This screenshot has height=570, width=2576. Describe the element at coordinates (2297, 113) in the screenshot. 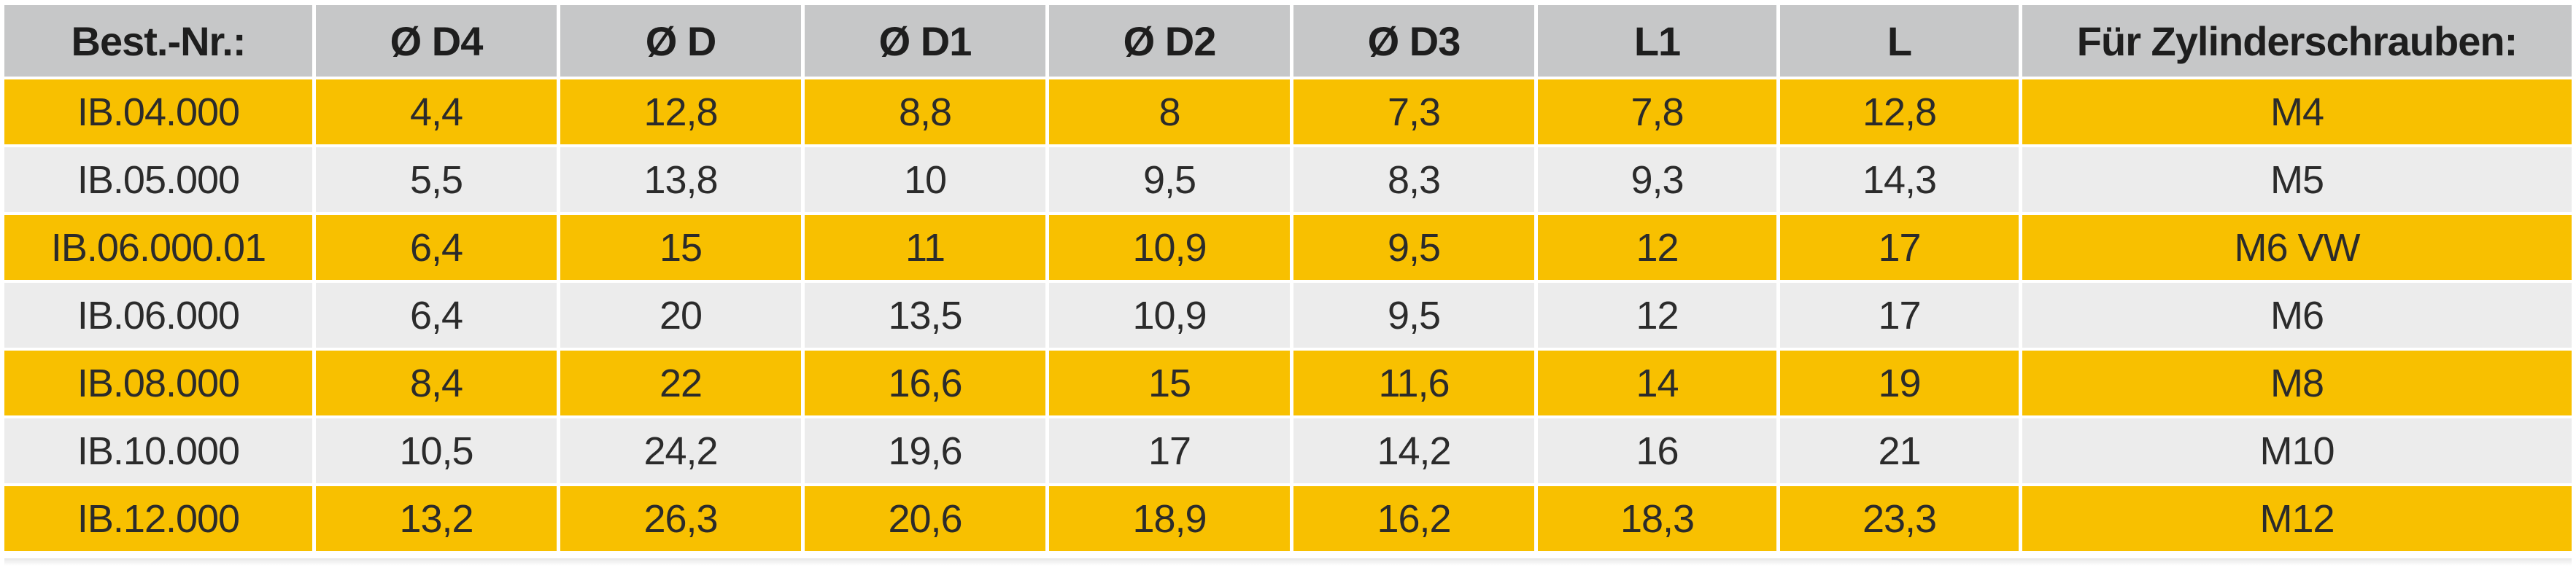

I see `cell-screw-size: M4` at that location.